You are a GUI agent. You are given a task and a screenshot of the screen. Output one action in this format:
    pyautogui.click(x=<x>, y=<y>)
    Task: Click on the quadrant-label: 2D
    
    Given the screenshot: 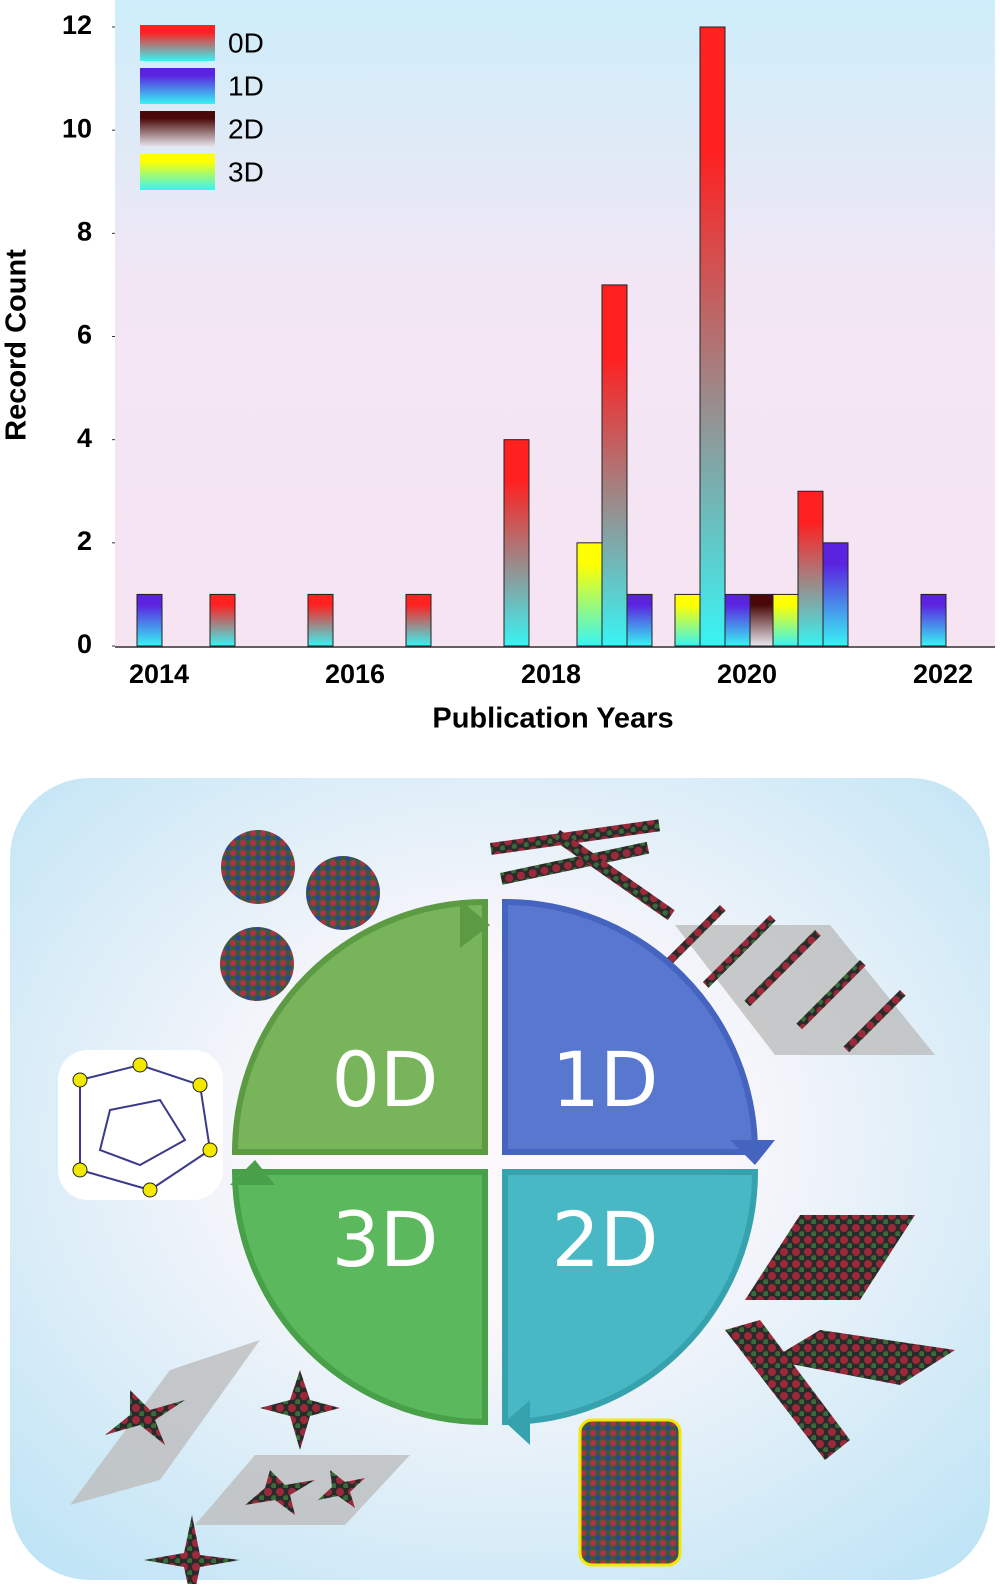 What is the action you would take?
    pyautogui.click(x=605, y=1239)
    